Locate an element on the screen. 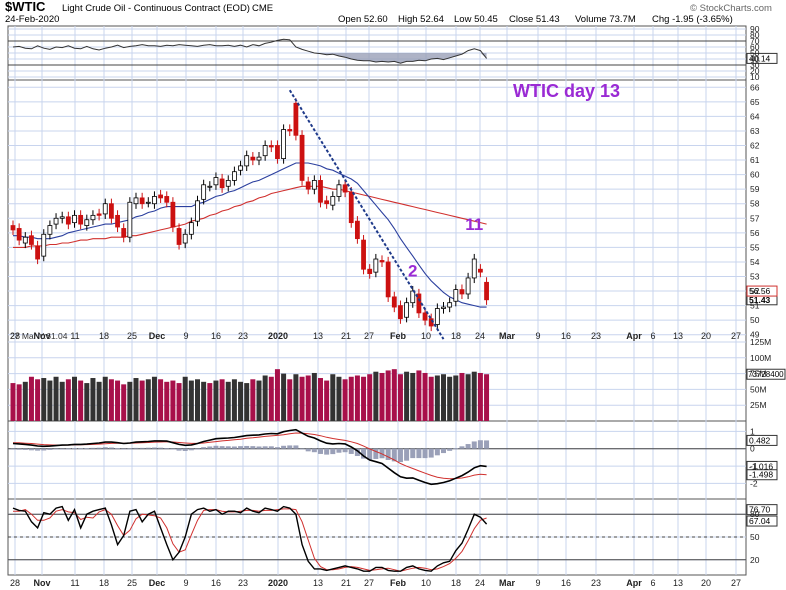 Image resolution: width=786 pixels, height=590 pixels. x-tick-label: 25 is located at coordinates (132, 336).